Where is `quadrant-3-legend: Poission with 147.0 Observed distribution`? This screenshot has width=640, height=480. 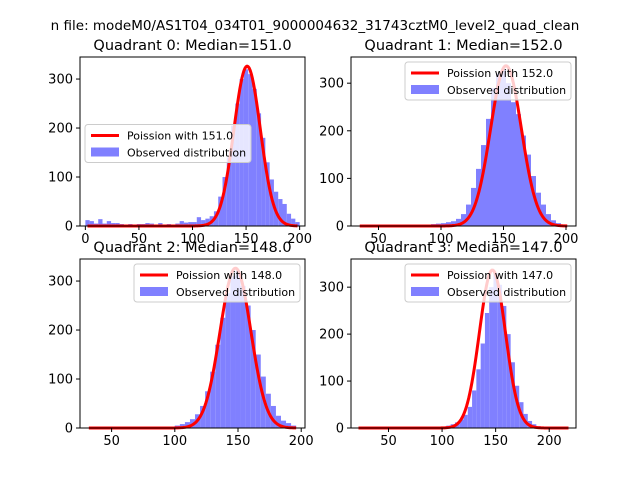 quadrant-3-legend: Poission with 147.0 Observed distribution is located at coordinates (488, 283).